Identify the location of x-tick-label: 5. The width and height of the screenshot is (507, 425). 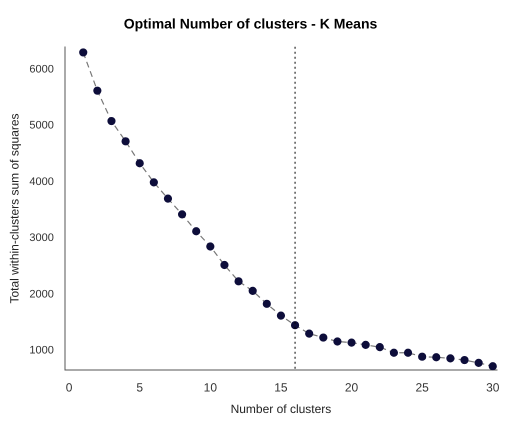
(140, 387).